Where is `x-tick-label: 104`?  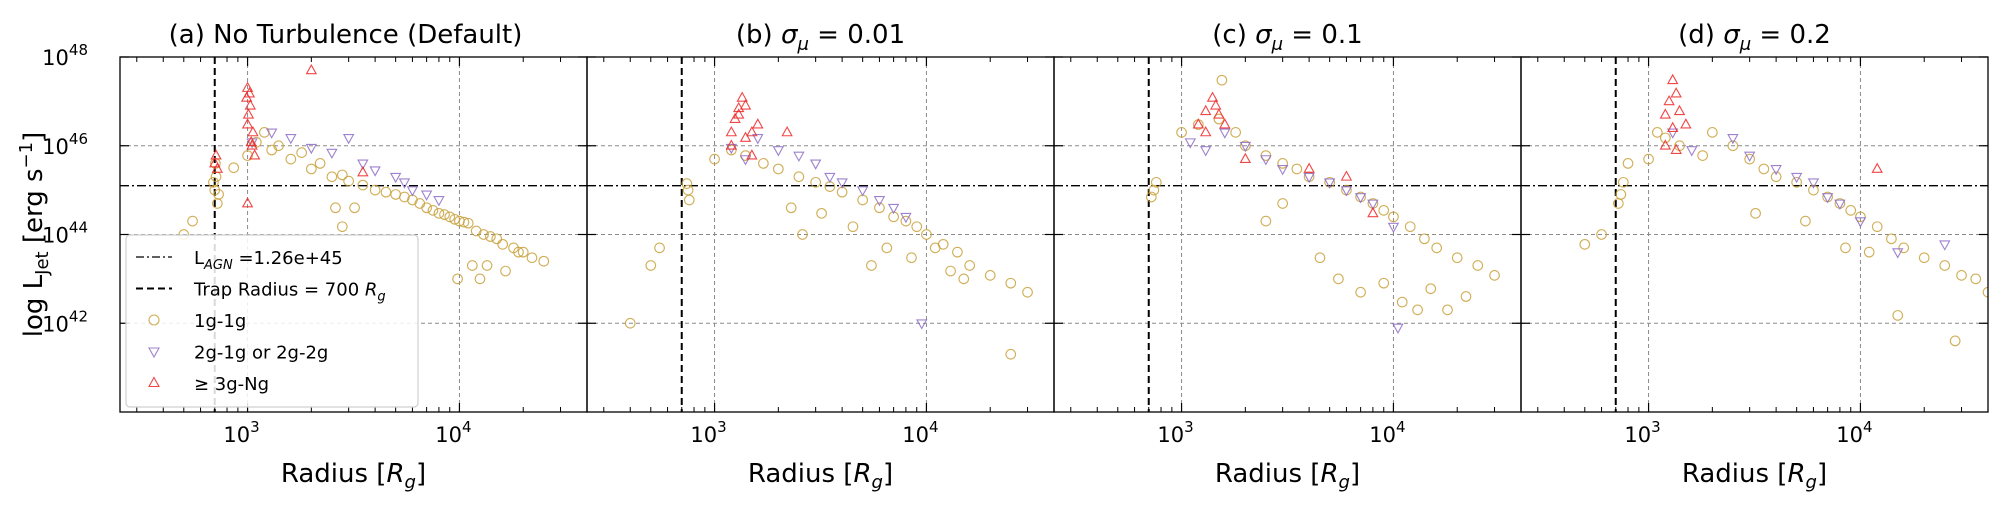 x-tick-label: 104 is located at coordinates (920, 432).